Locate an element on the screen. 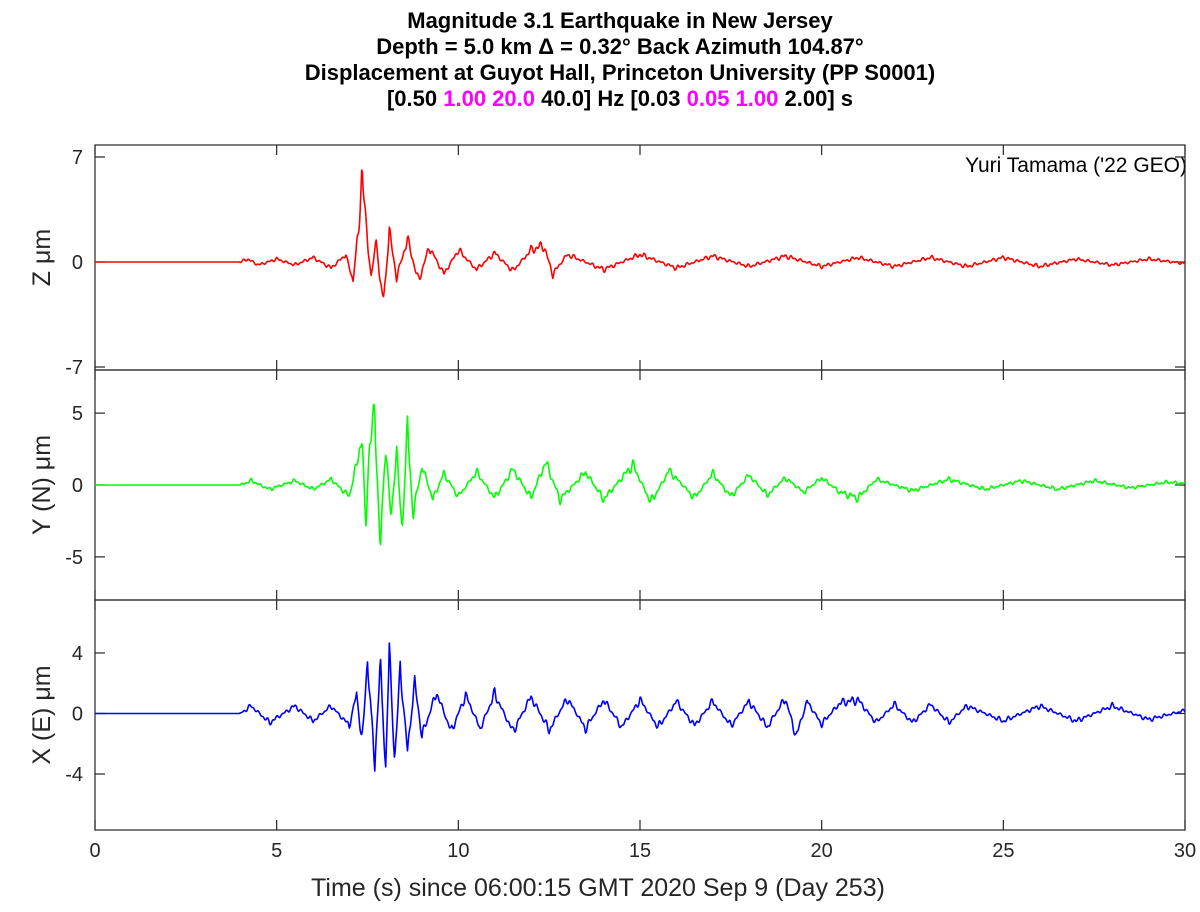 The width and height of the screenshot is (1200, 912). x-tick-label-2: 10 is located at coordinates (458, 851).